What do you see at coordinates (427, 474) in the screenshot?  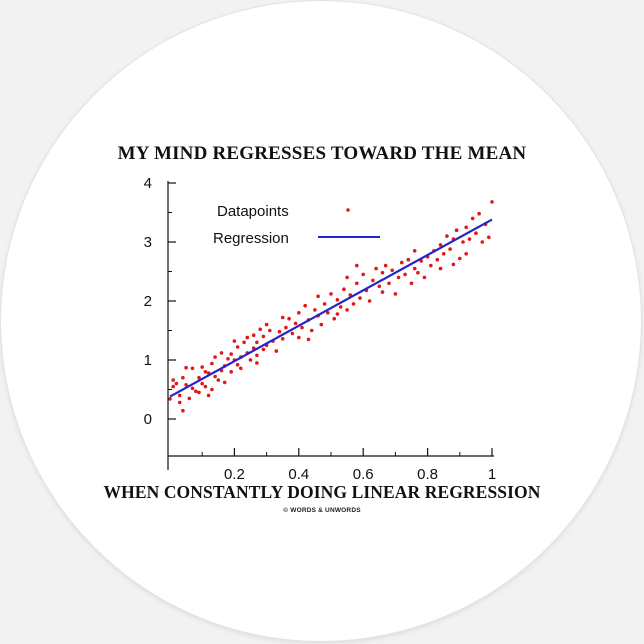 I see `x-tick-label: 0.8` at bounding box center [427, 474].